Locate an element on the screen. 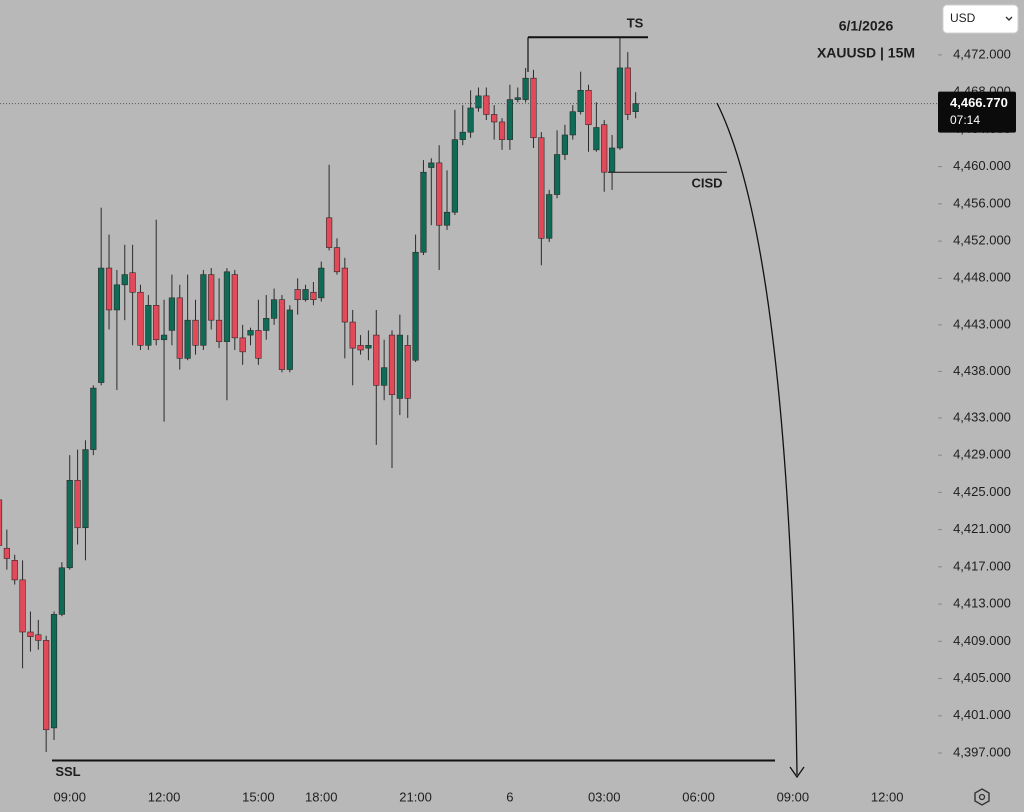  x-tick-label: 15:00 is located at coordinates (258, 796).